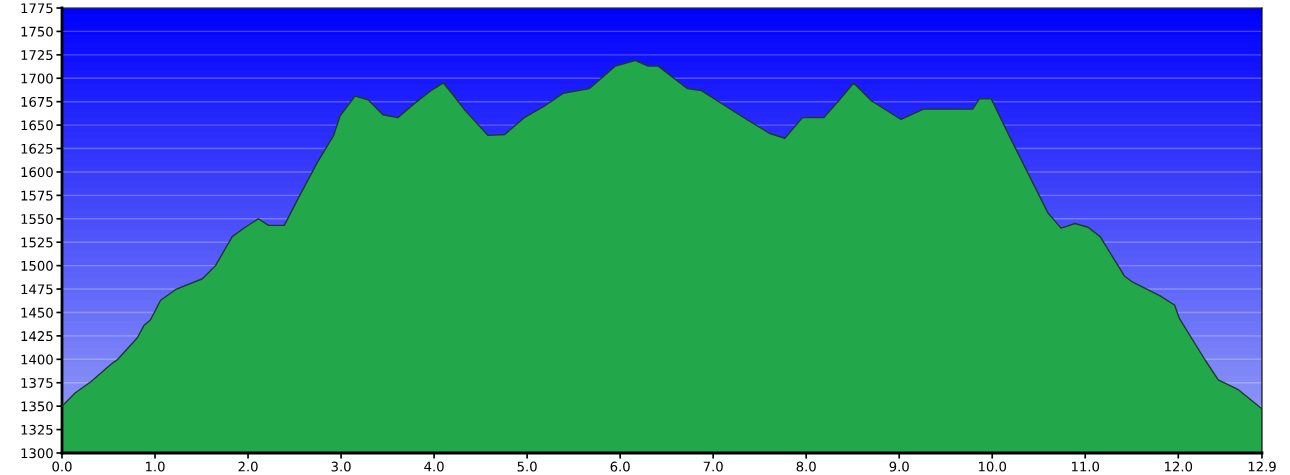 The image size is (1290, 475). What do you see at coordinates (37, 219) in the screenshot?
I see `y-tick-label: 1550` at bounding box center [37, 219].